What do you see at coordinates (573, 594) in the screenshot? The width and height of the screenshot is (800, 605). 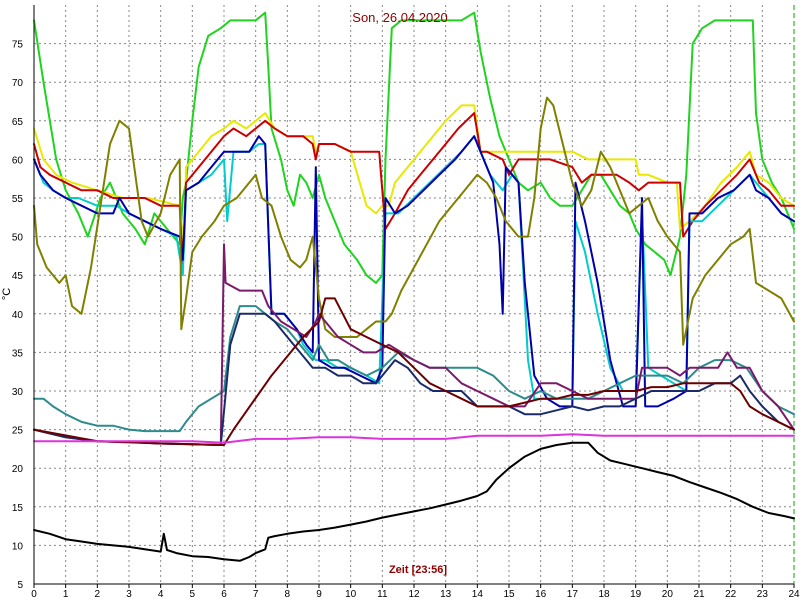 I see `x-tick-label: 17` at bounding box center [573, 594].